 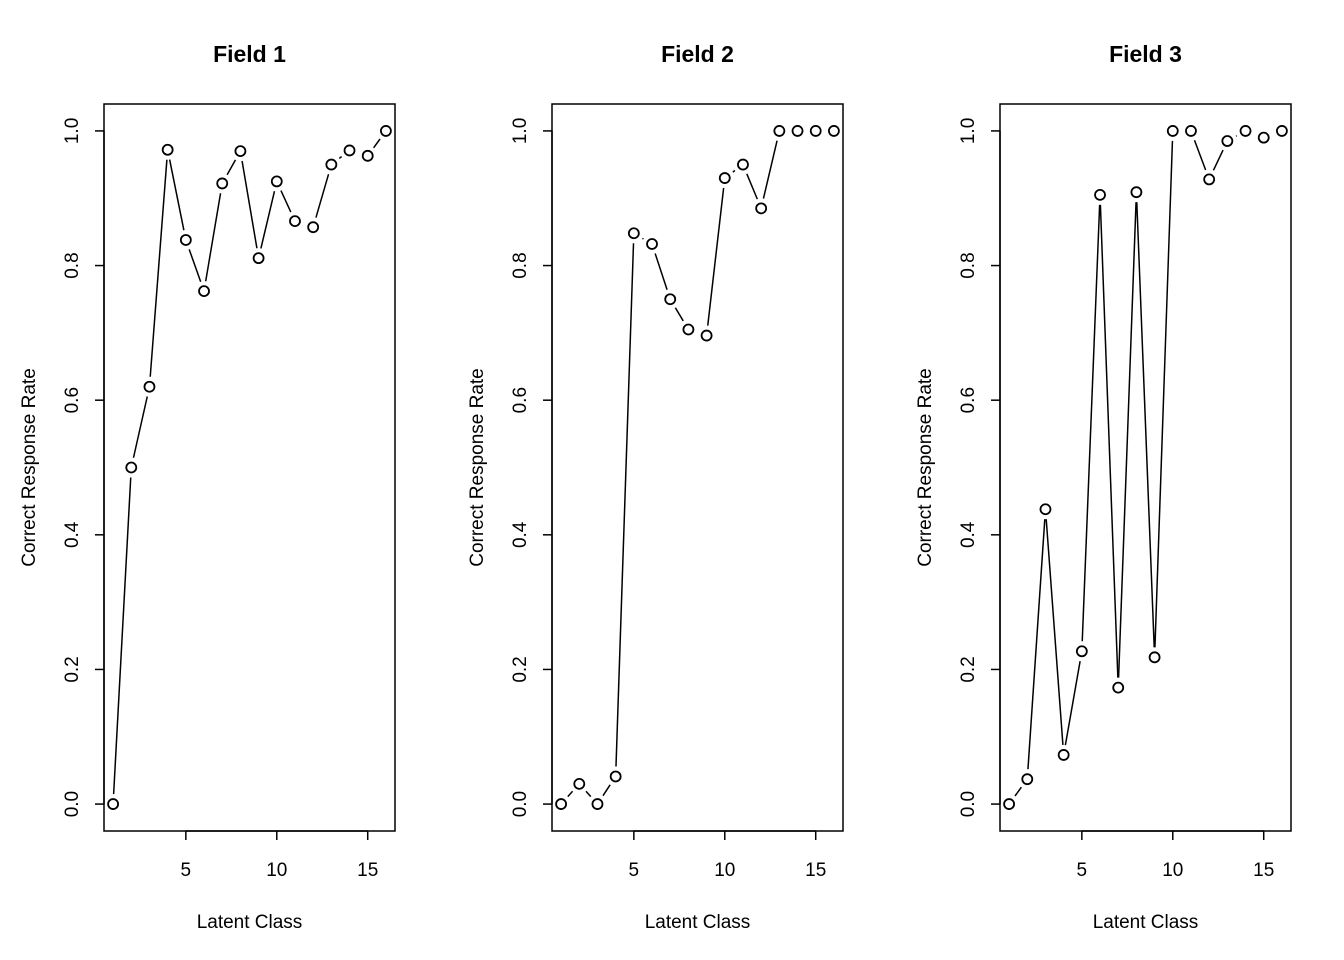 I want to click on chart-title: Field 2, so click(x=697, y=54).